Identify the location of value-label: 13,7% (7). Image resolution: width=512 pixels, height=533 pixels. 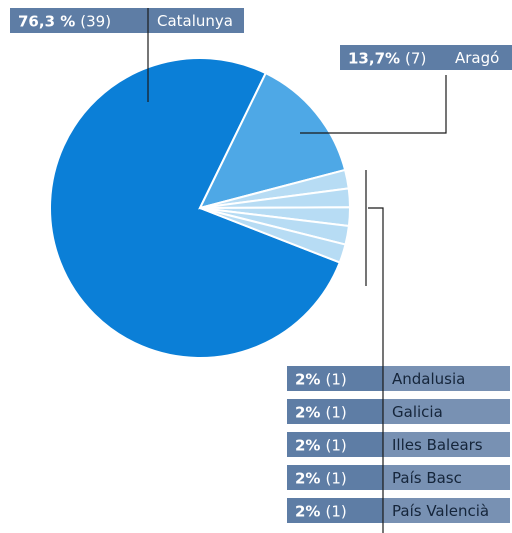
(387, 58).